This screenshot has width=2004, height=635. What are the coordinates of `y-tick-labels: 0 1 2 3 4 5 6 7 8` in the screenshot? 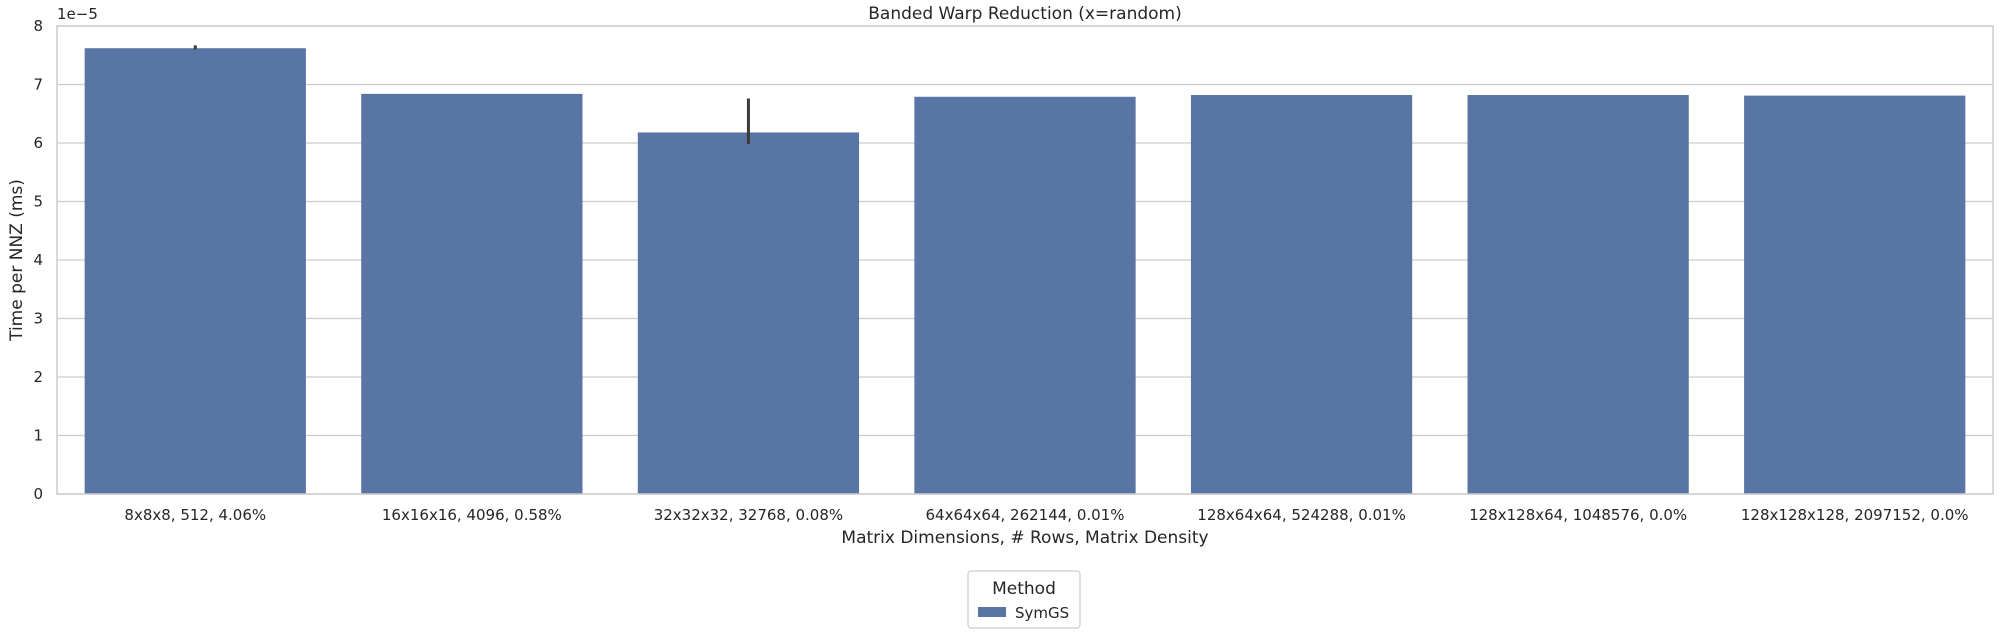 It's located at (38, 260).